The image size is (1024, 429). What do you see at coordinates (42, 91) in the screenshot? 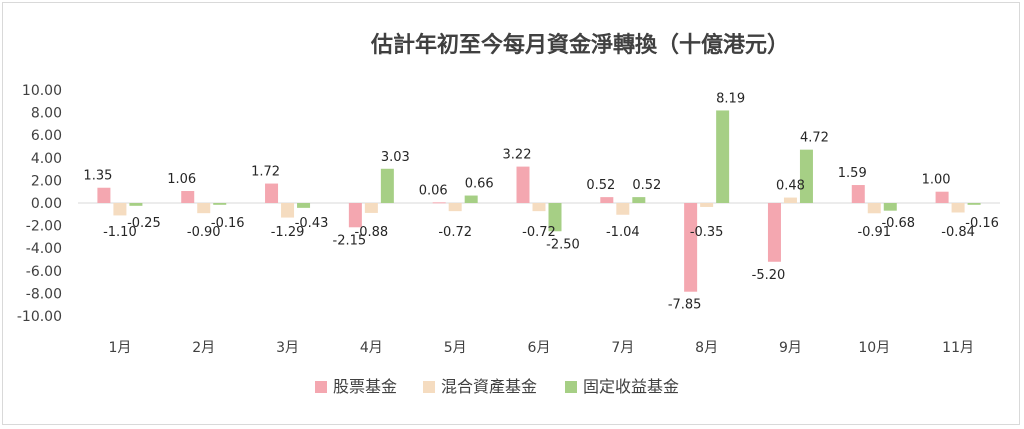
I see `y-tick-label: 10.00` at bounding box center [42, 91].